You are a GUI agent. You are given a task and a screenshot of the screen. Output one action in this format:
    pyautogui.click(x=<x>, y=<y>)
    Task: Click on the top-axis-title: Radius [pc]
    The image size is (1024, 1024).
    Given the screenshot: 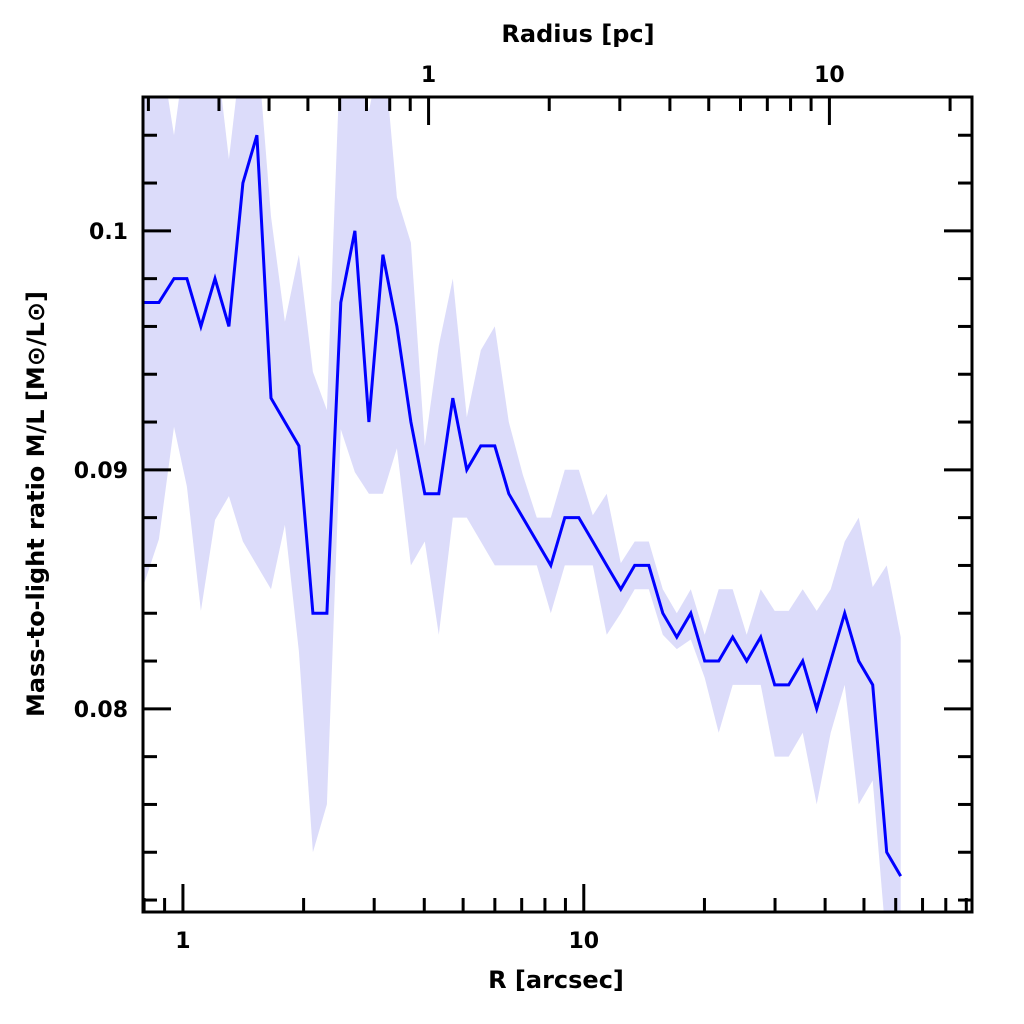 What is the action you would take?
    pyautogui.click(x=577, y=34)
    